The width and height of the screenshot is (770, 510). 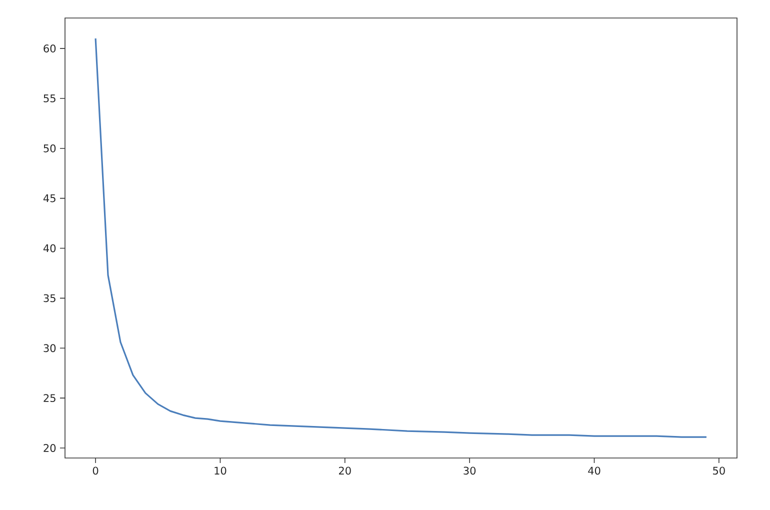 I want to click on y-tick-label: 35, so click(x=50, y=298).